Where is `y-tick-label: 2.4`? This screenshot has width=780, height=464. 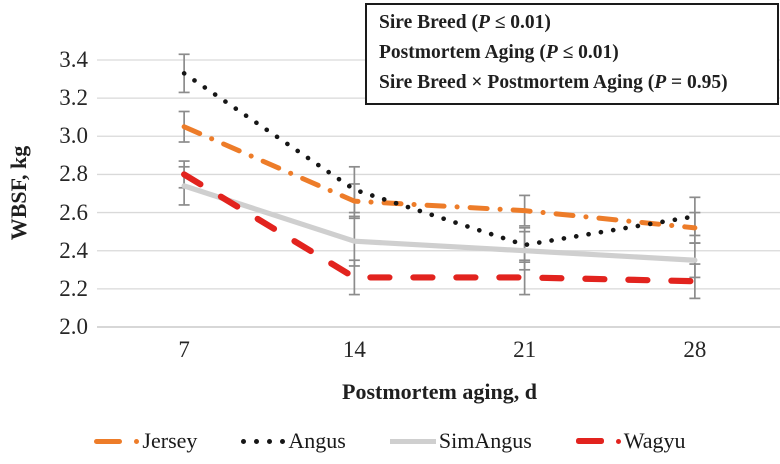
y-tick-label: 2.4 is located at coordinates (73, 250).